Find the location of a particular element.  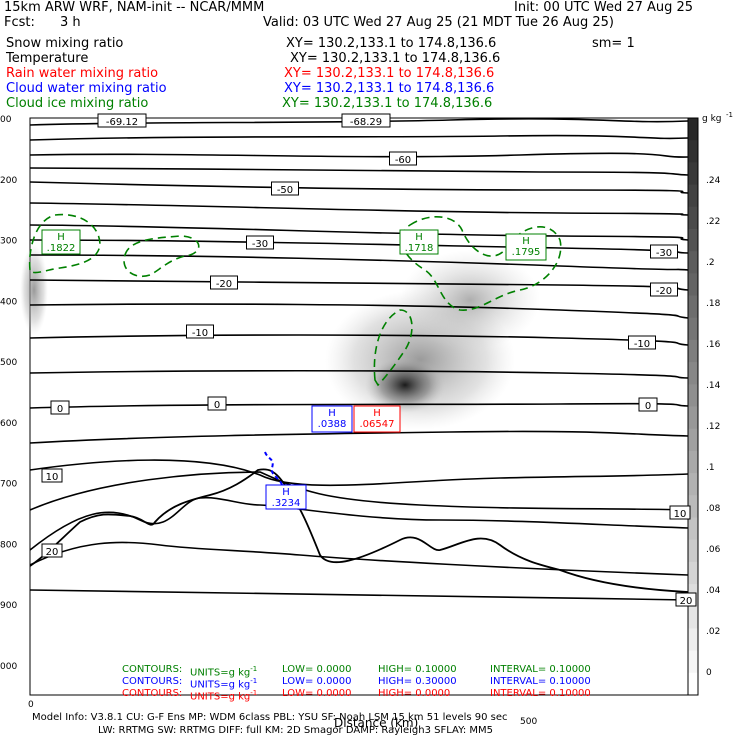

field-name-cloud-water: Cloud water mixing ratio is located at coordinates (86, 88).